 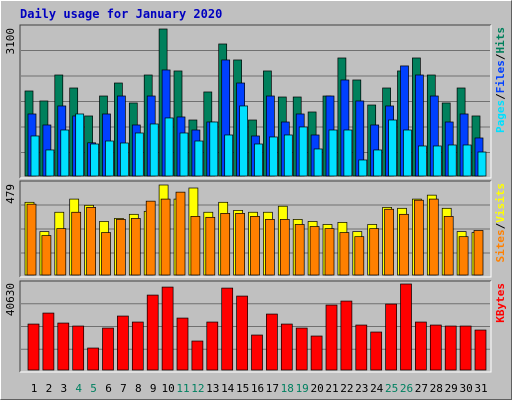 What do you see at coordinates (212, 388) in the screenshot?
I see `x-tick-label: 13` at bounding box center [212, 388].